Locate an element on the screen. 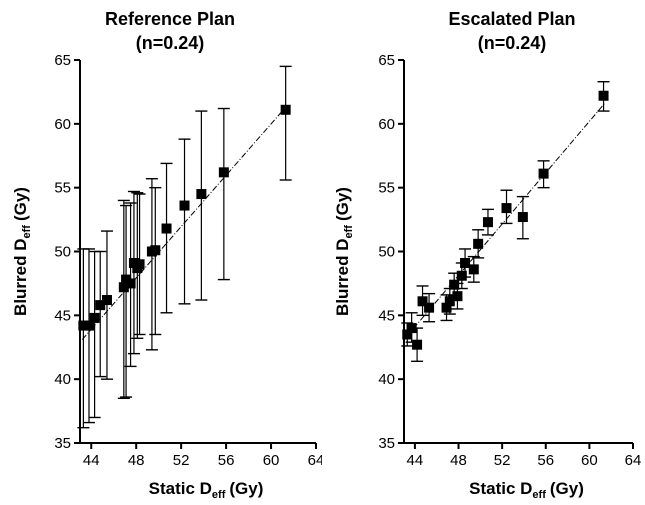  chart-title: Escalated Plan is located at coordinates (511, 19).